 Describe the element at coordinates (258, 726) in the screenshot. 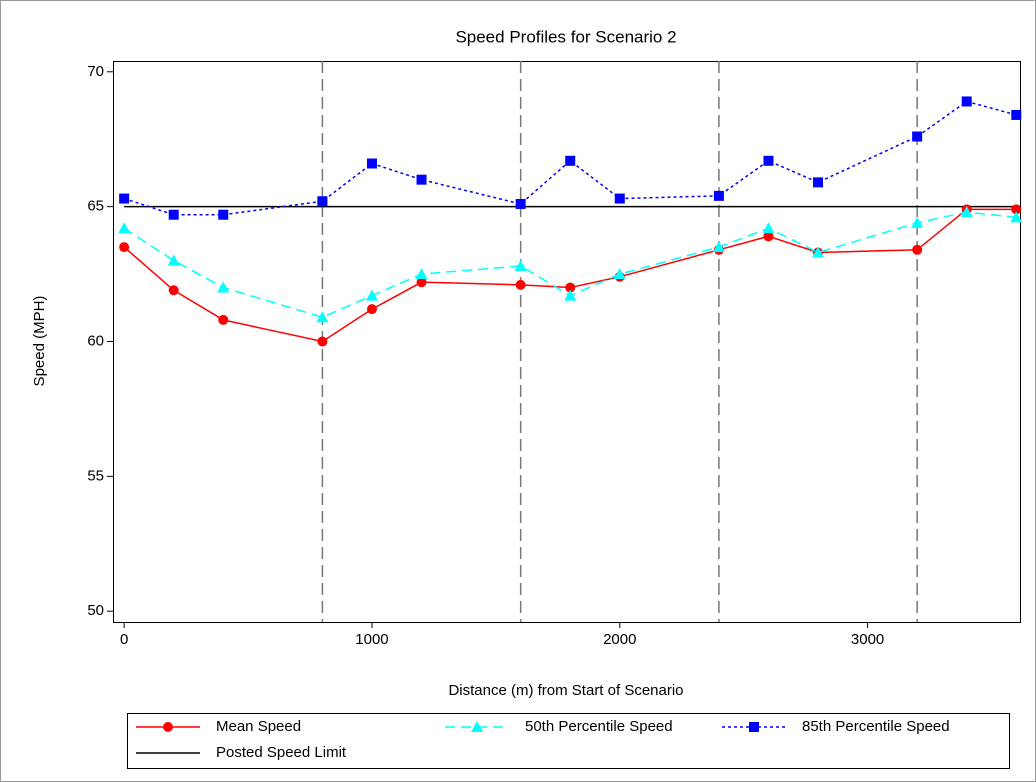

I see `legend-label: Mean Speed` at that location.